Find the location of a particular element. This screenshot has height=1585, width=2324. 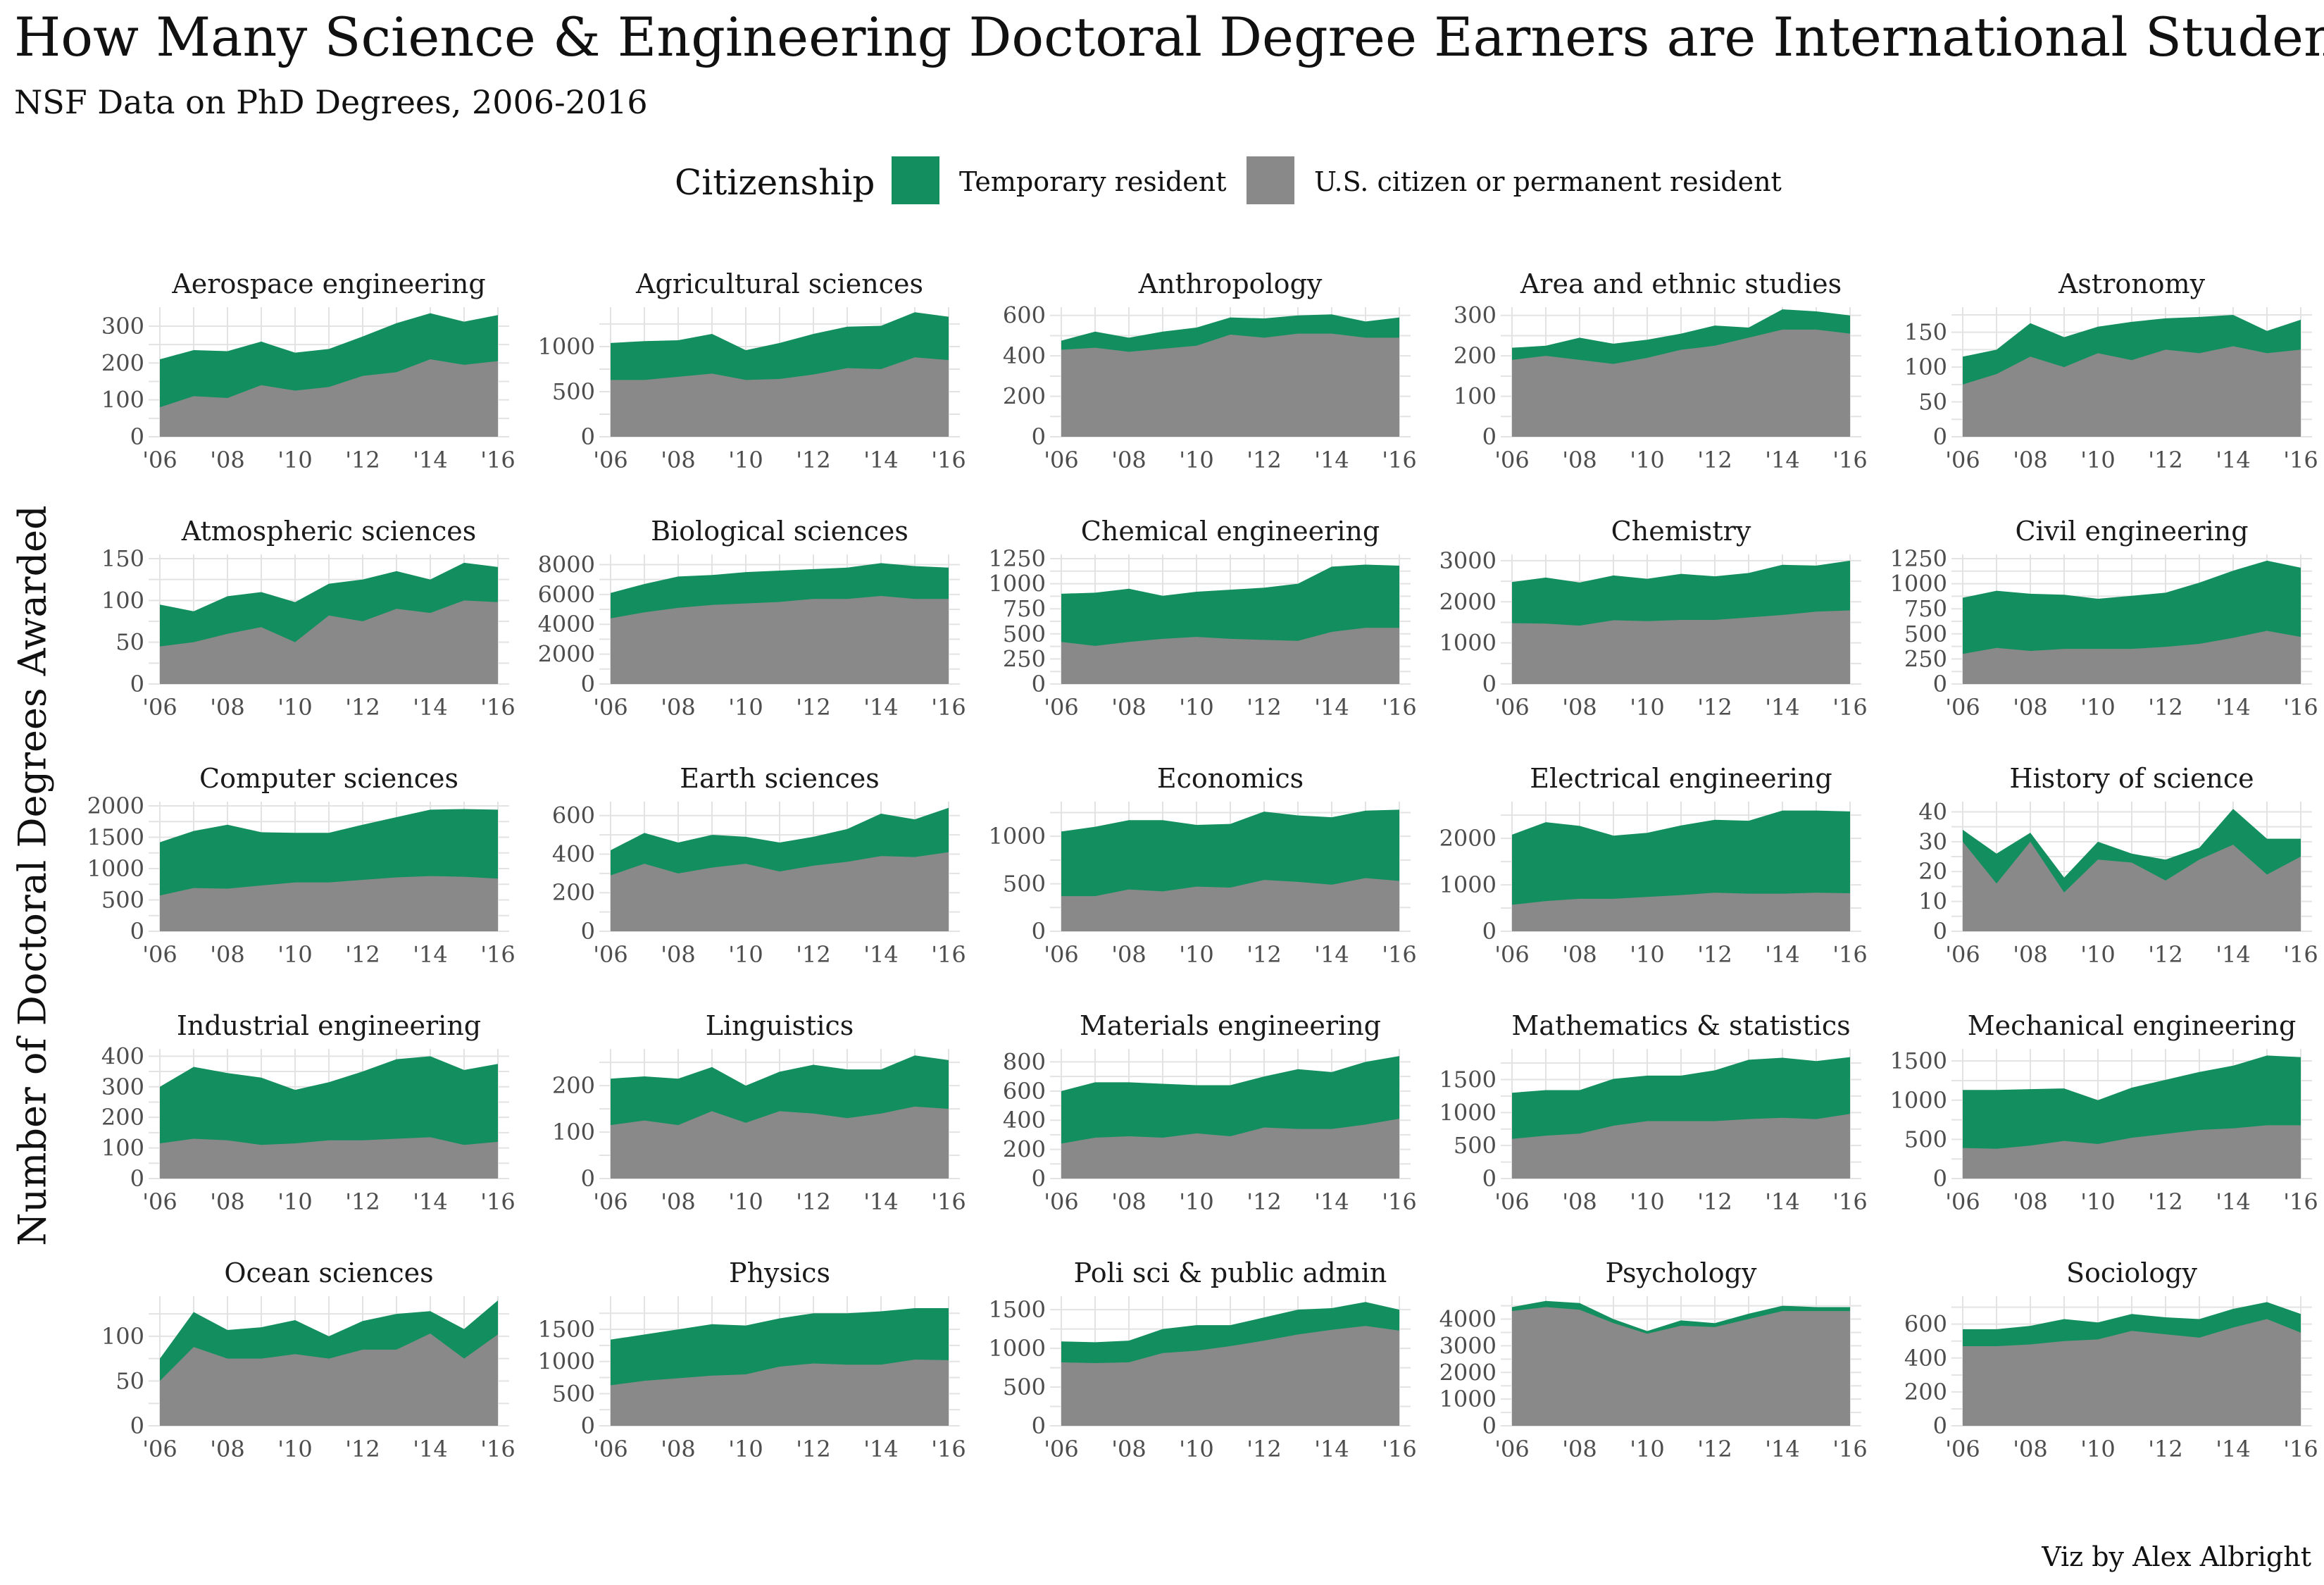

facet-title: Civil engineering is located at coordinates (2131, 531).